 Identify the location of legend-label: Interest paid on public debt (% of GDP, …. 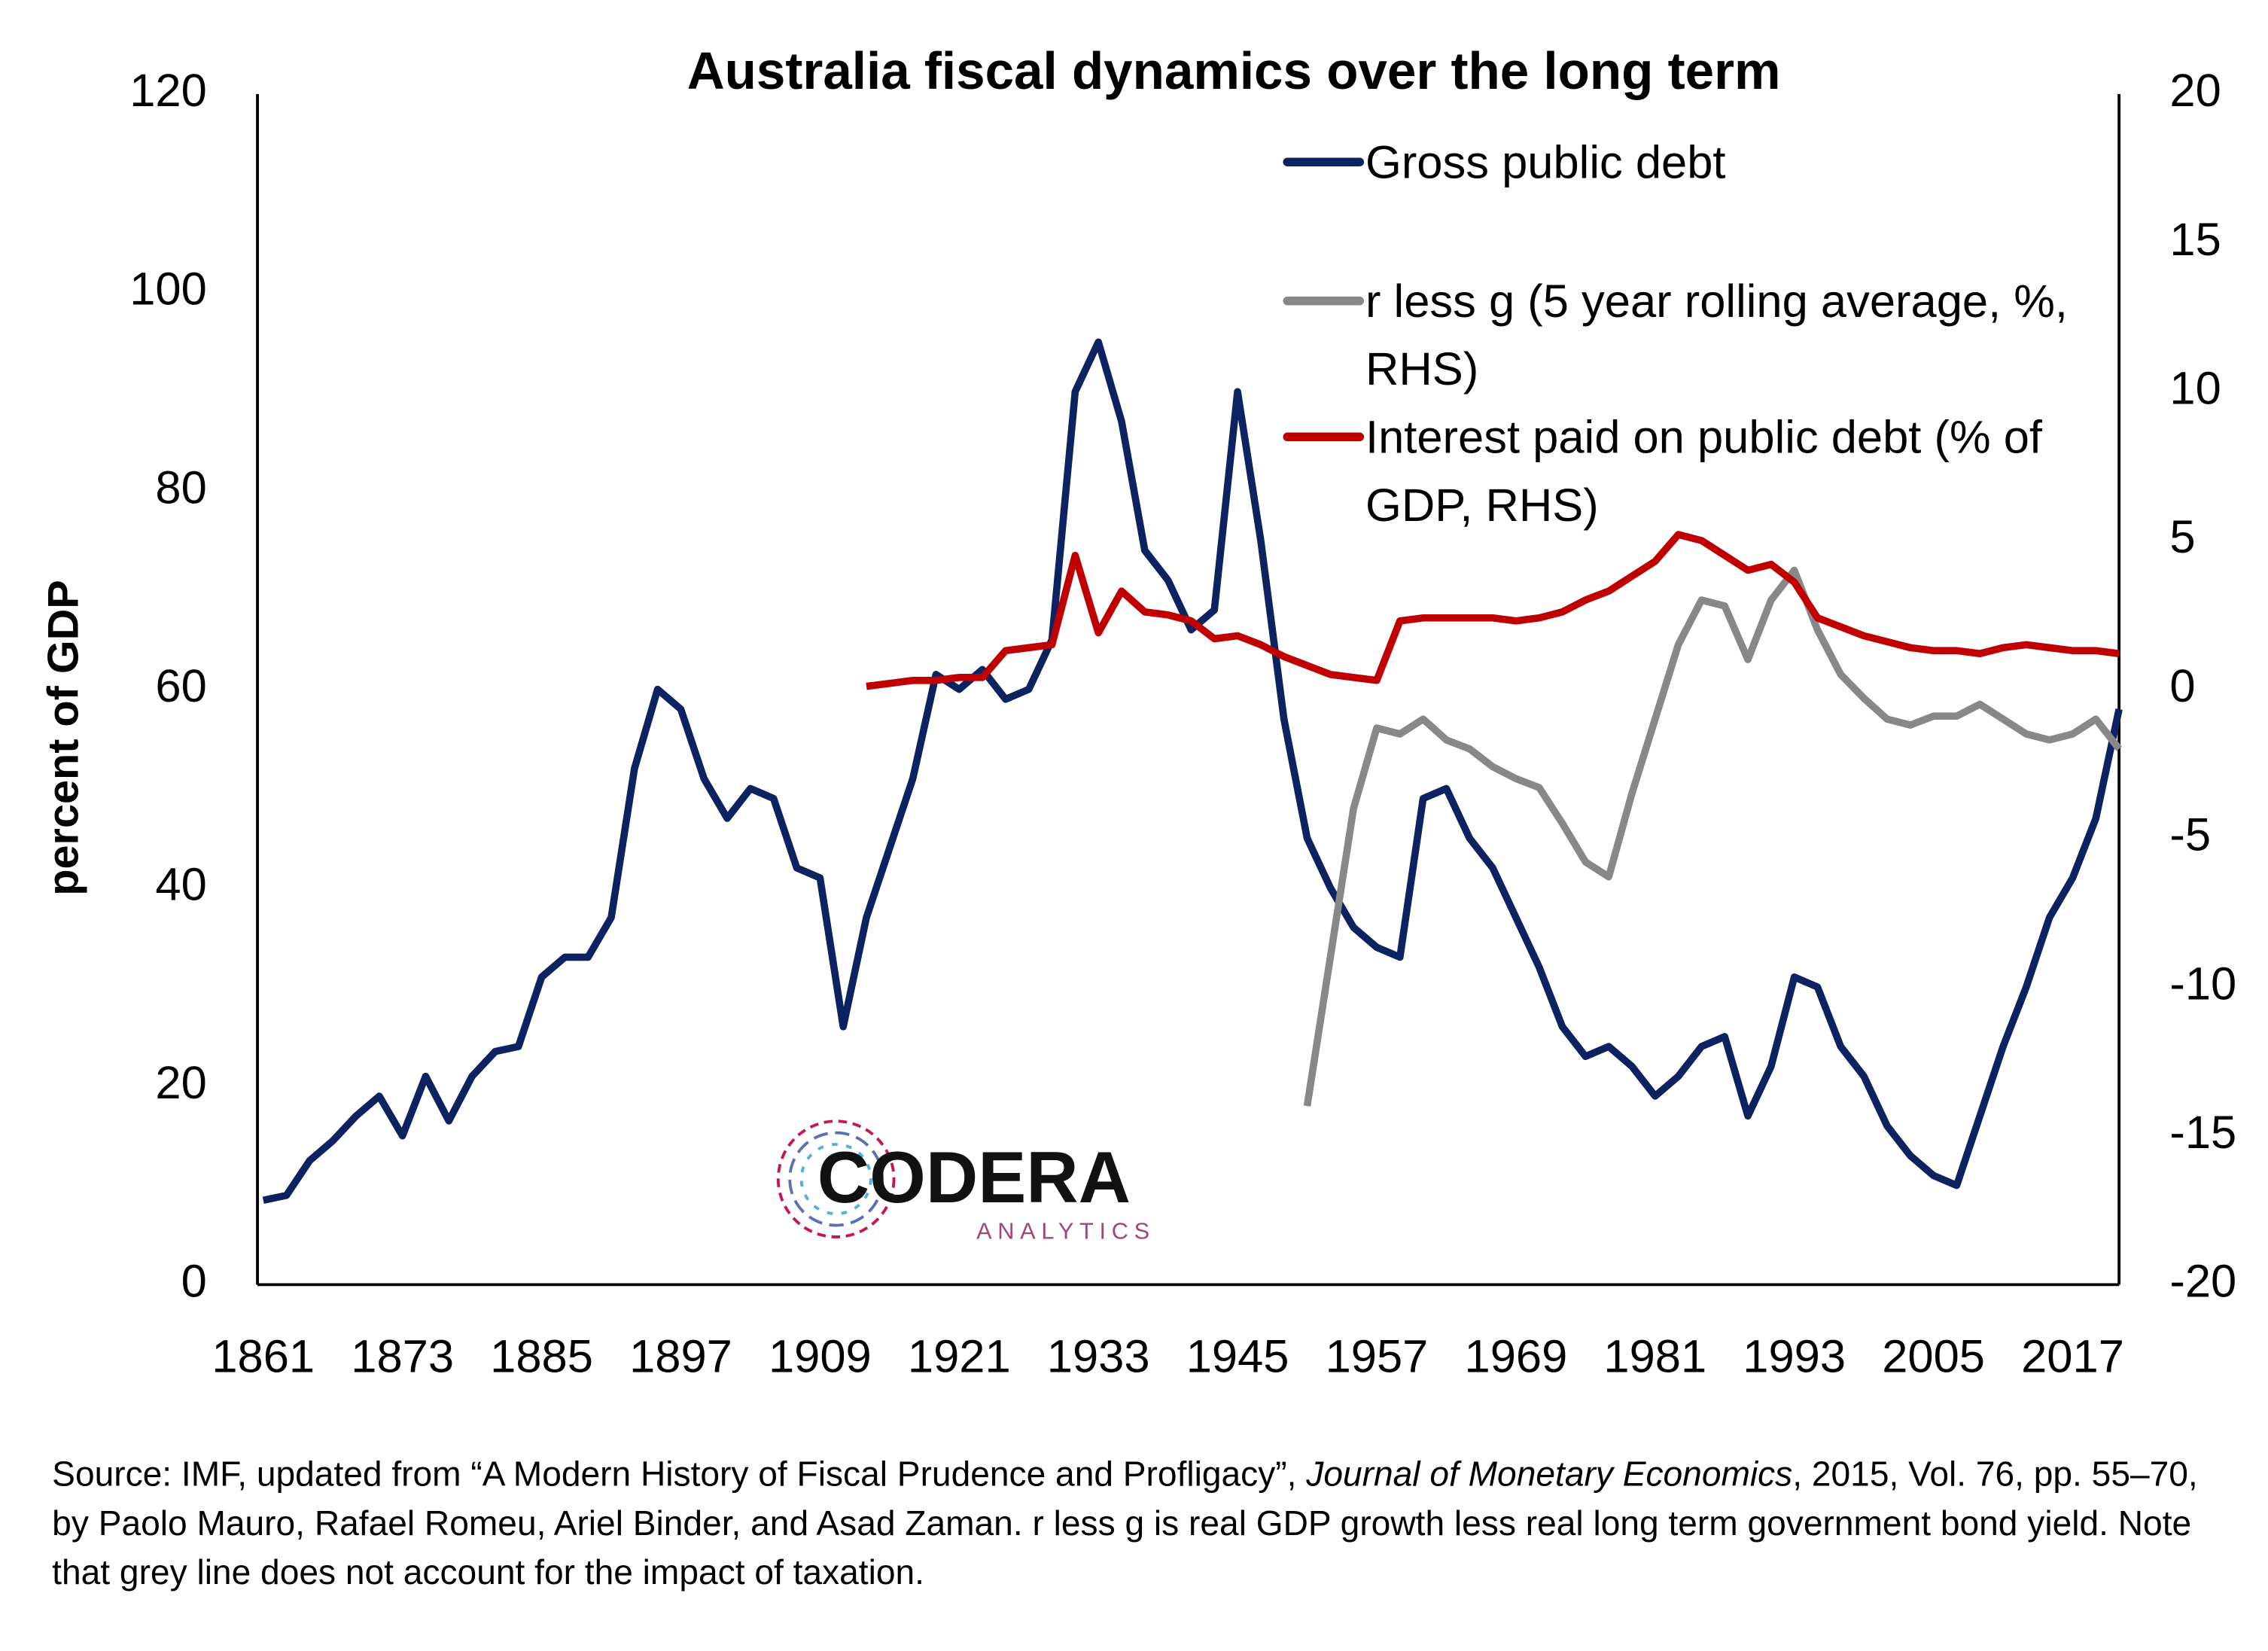
(1703, 470).